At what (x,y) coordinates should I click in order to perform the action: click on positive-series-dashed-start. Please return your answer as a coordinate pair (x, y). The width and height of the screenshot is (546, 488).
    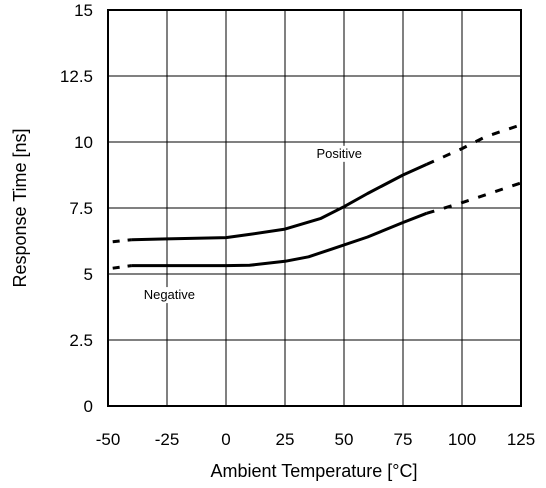
    Looking at the image, I should click on (122, 241).